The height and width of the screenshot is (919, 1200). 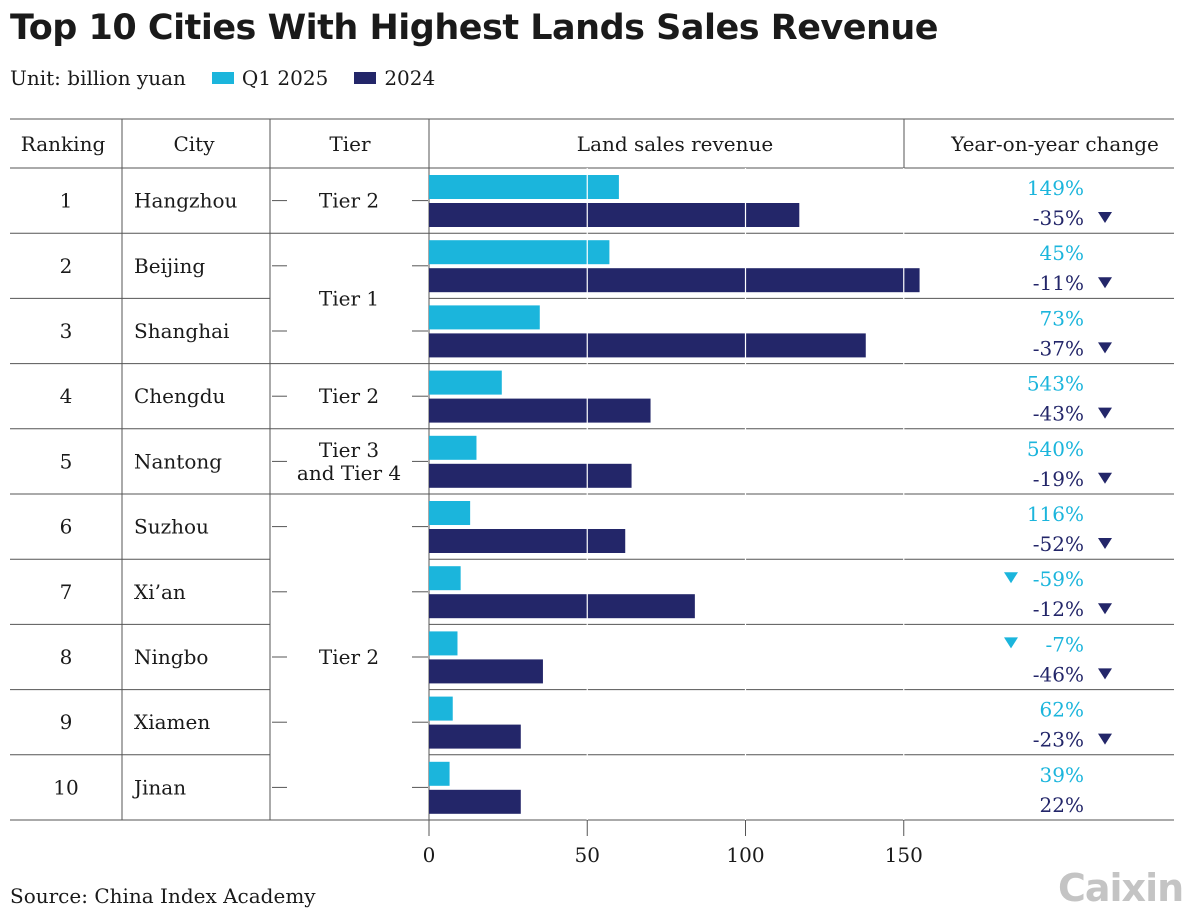 What do you see at coordinates (1121, 888) in the screenshot?
I see `caixin-logo: Caixin` at bounding box center [1121, 888].